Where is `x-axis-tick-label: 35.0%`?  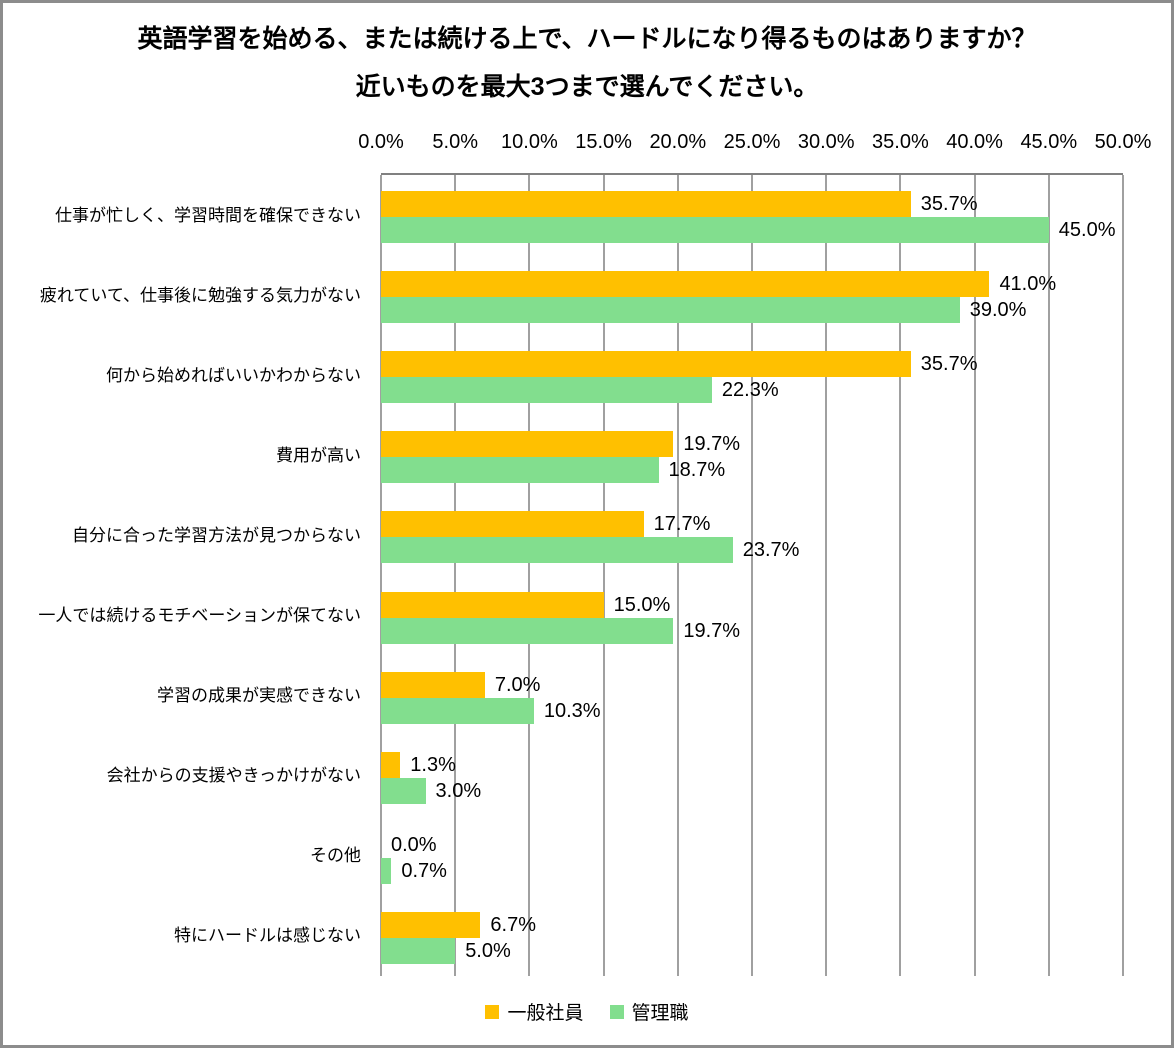
x-axis-tick-label: 35.0% is located at coordinates (900, 142).